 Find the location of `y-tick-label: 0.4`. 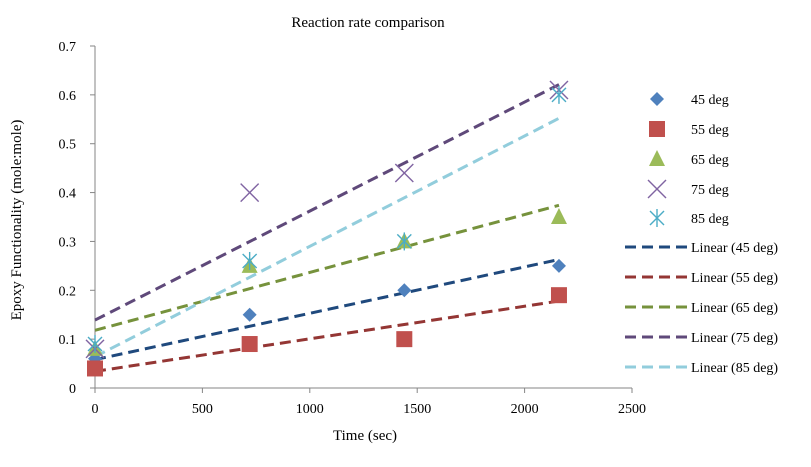

y-tick-label: 0.4 is located at coordinates (68, 194).